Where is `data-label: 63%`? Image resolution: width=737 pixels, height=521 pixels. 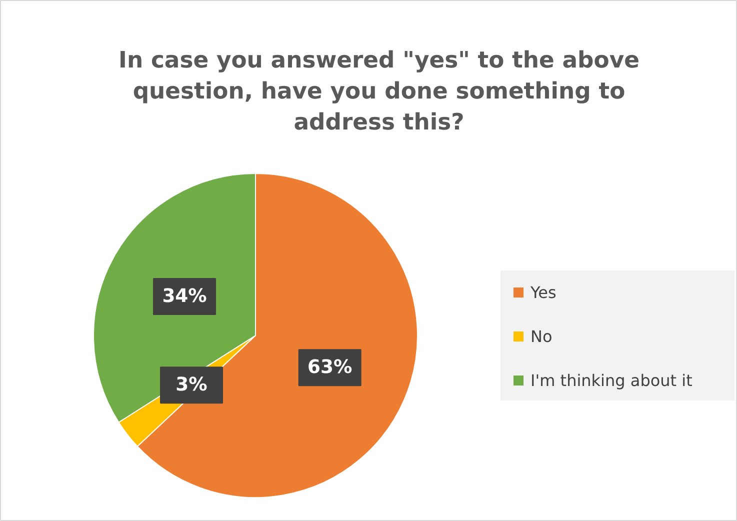 data-label: 63% is located at coordinates (330, 367).